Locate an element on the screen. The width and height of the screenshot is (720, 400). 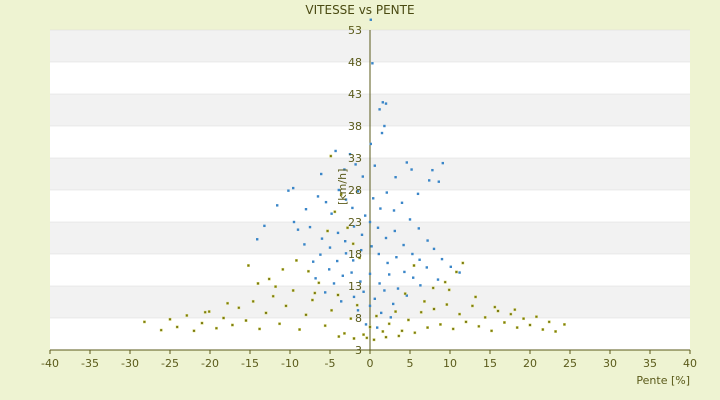
chart-title: VITESSE vs PENTE is located at coordinates (359, 10).